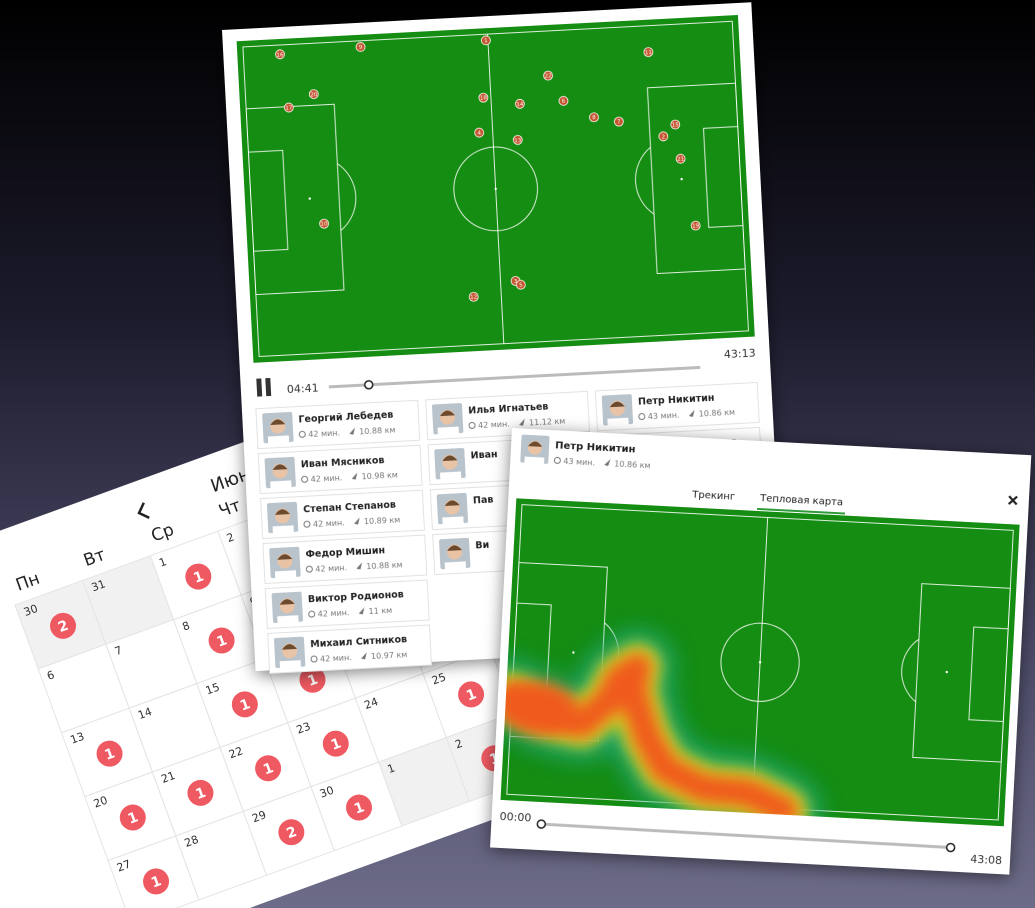 The width and height of the screenshot is (1035, 908). Describe the element at coordinates (143, 511) in the screenshot. I see `prev-month-button` at that location.